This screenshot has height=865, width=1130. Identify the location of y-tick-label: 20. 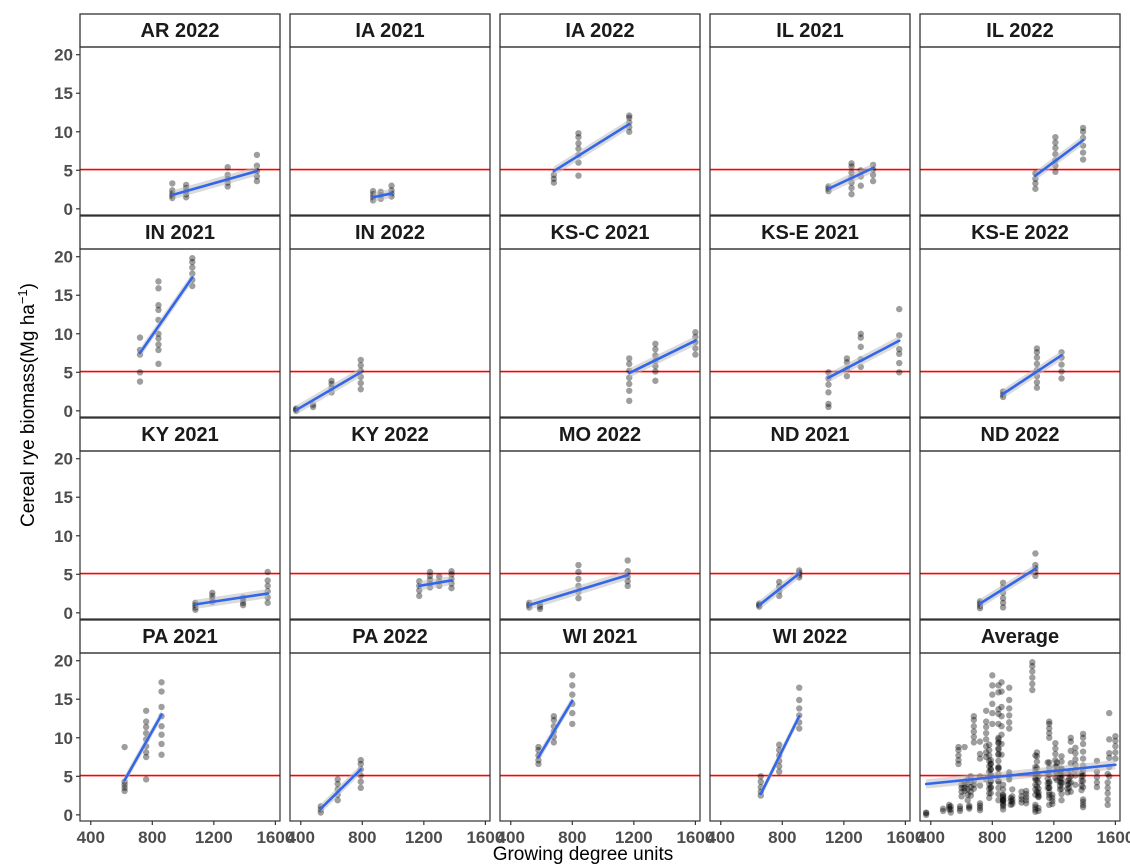
(63, 459).